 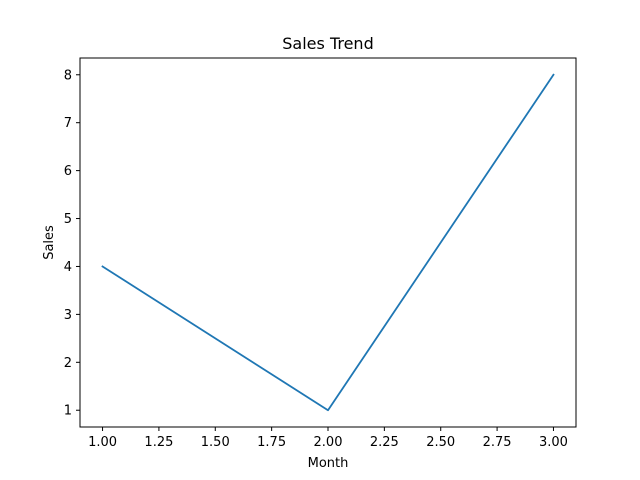 What do you see at coordinates (68, 171) in the screenshot?
I see `y-tick-label: 6` at bounding box center [68, 171].